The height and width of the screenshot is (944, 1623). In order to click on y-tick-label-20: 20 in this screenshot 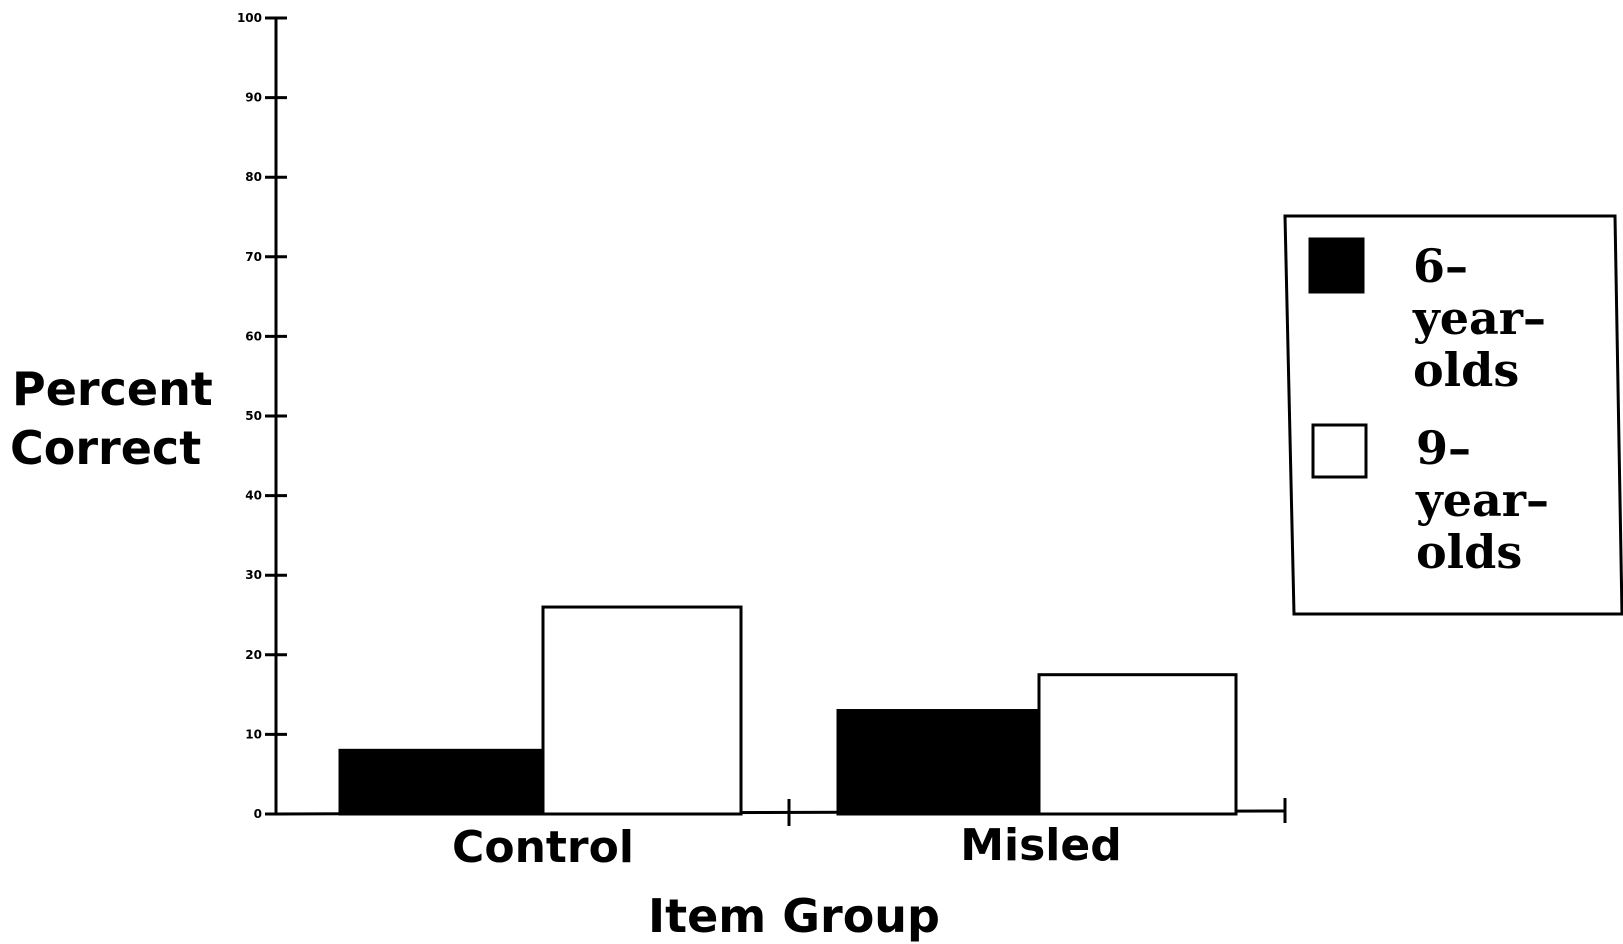, I will do `click(253, 655)`.